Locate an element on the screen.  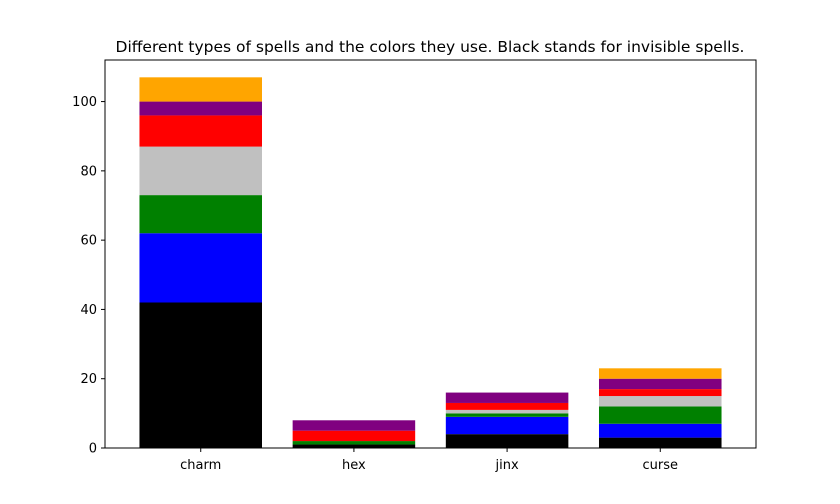
y-tick-label-40: 40 is located at coordinates (88, 310).